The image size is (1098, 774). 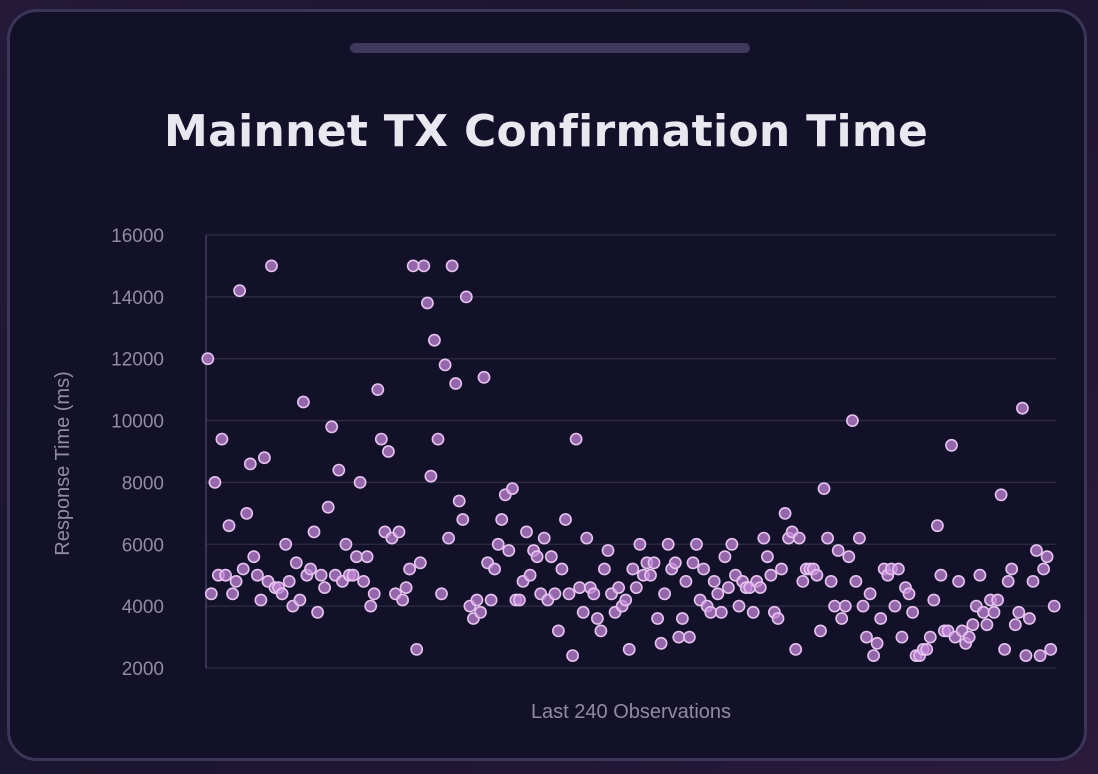 What do you see at coordinates (137, 422) in the screenshot?
I see `y-tick-label: 10000` at bounding box center [137, 422].